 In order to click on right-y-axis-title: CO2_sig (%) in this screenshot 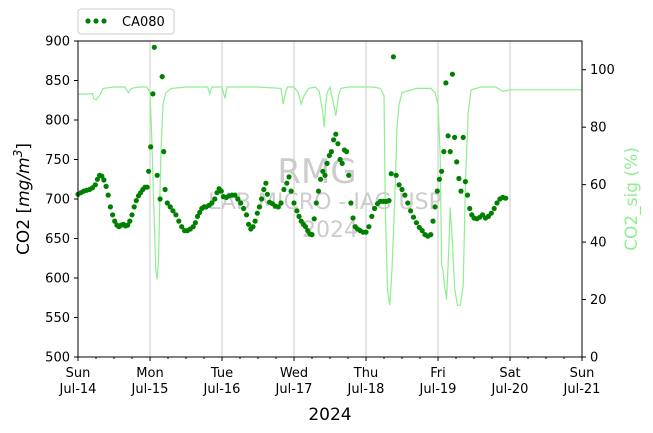, I will do `click(632, 199)`.